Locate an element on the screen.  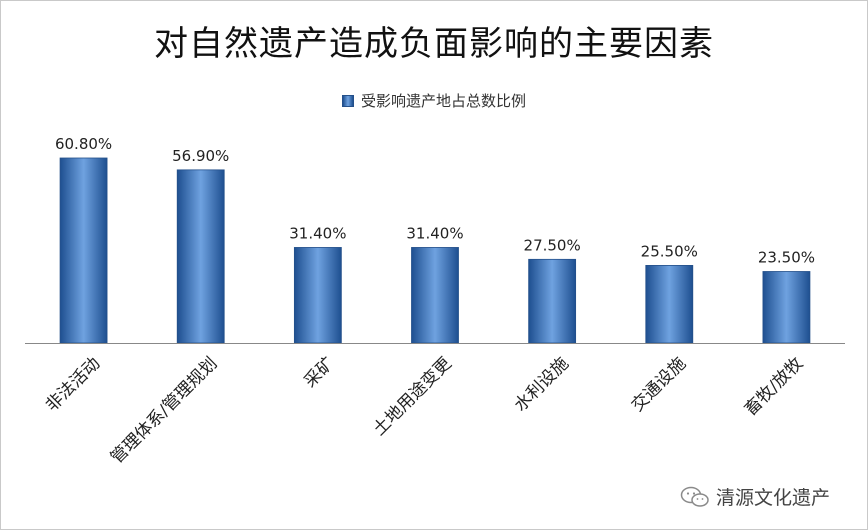
category-label-6: 交通设施 is located at coordinates (659, 385).